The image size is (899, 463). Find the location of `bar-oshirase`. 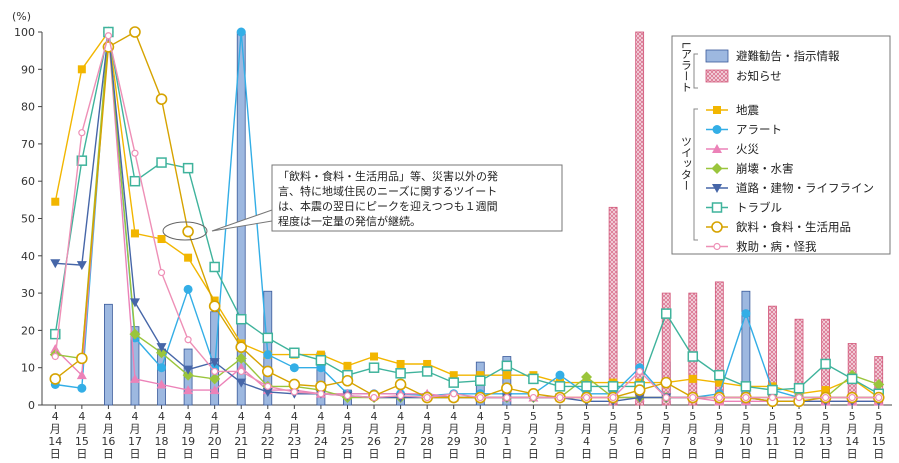

bar-oshirase is located at coordinates (613, 306).